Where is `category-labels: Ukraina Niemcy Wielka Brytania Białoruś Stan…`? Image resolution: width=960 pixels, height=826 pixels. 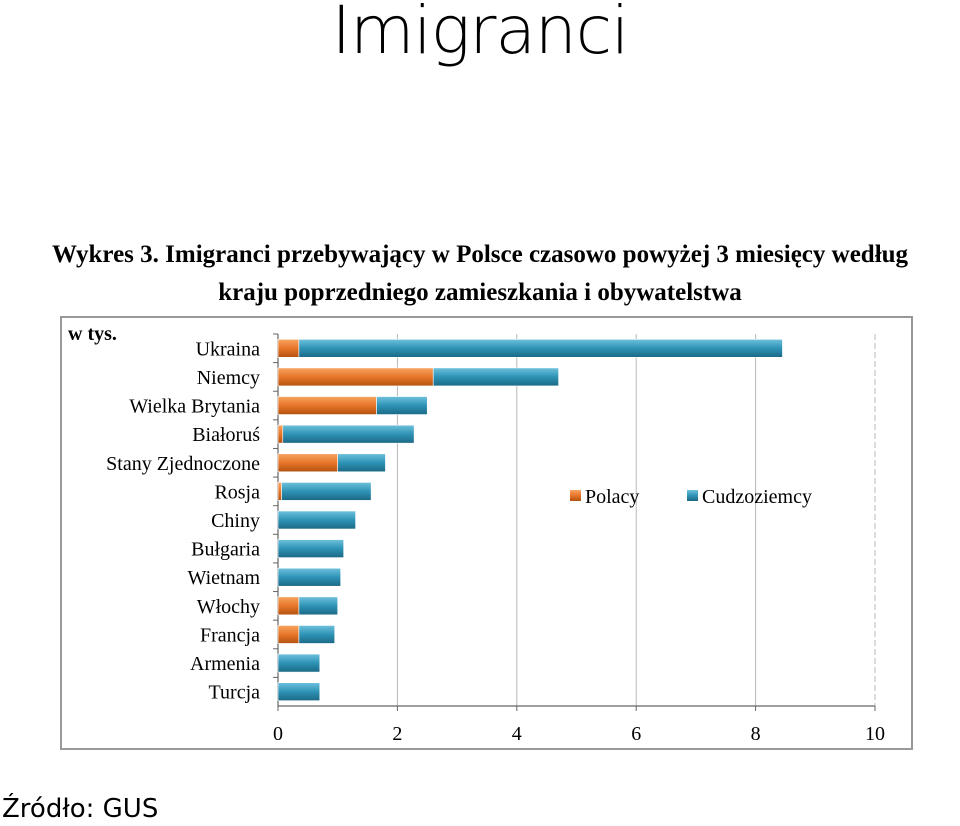 category-labels: Ukraina Niemcy Wielka Brytania Białoruś Stan… is located at coordinates (192, 518).